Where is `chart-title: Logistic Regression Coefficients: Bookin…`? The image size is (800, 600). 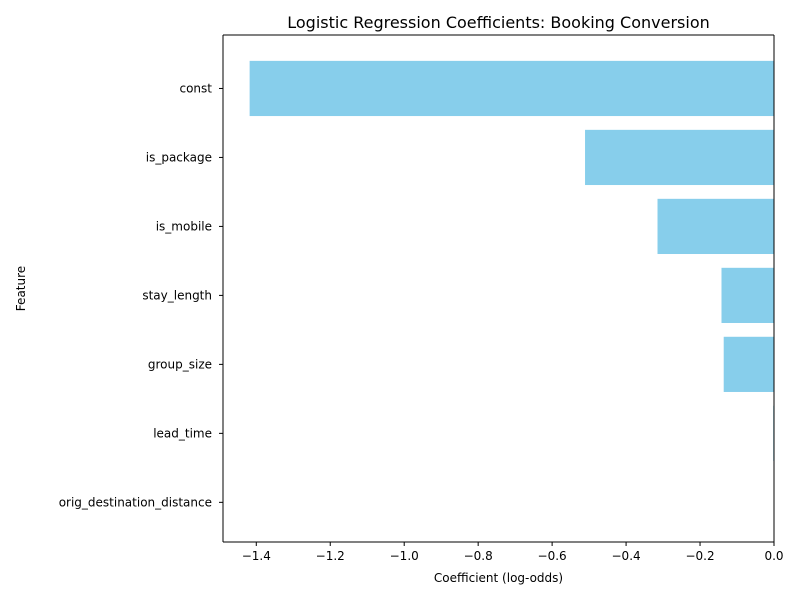 chart-title: Logistic Regression Coefficients: Bookin… is located at coordinates (498, 22).